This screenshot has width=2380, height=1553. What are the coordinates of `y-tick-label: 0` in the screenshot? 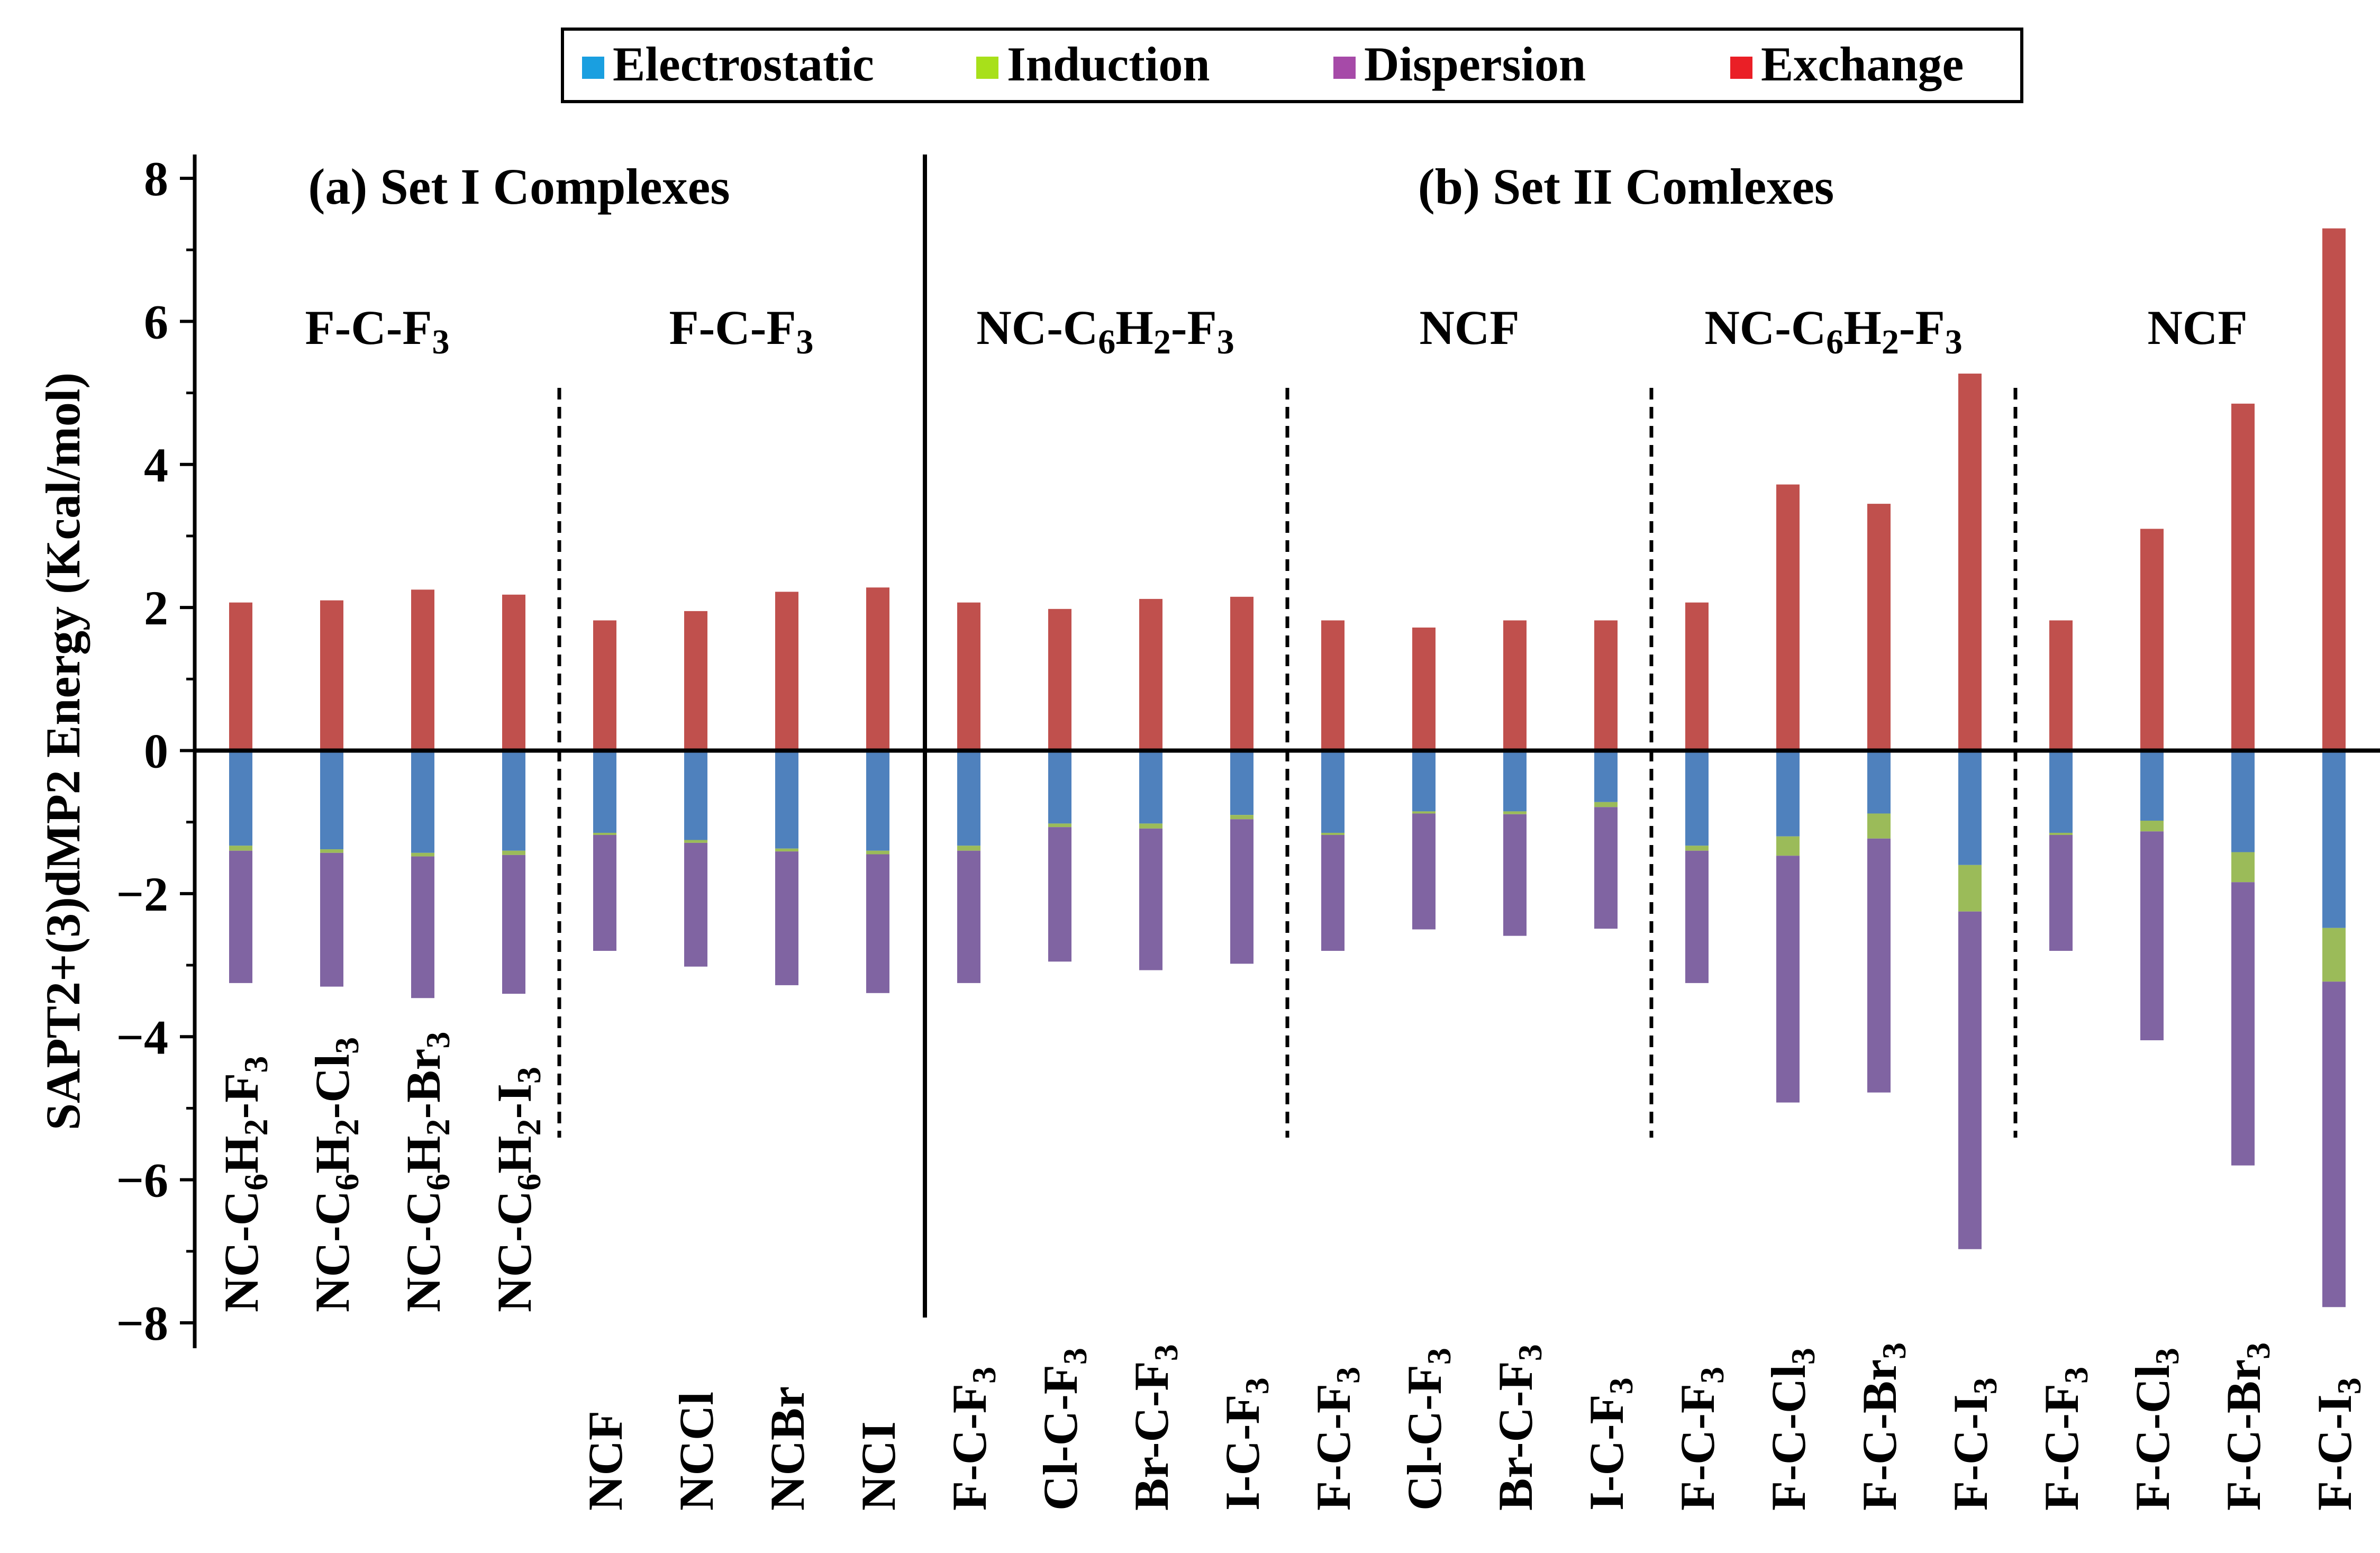 It's located at (156, 751).